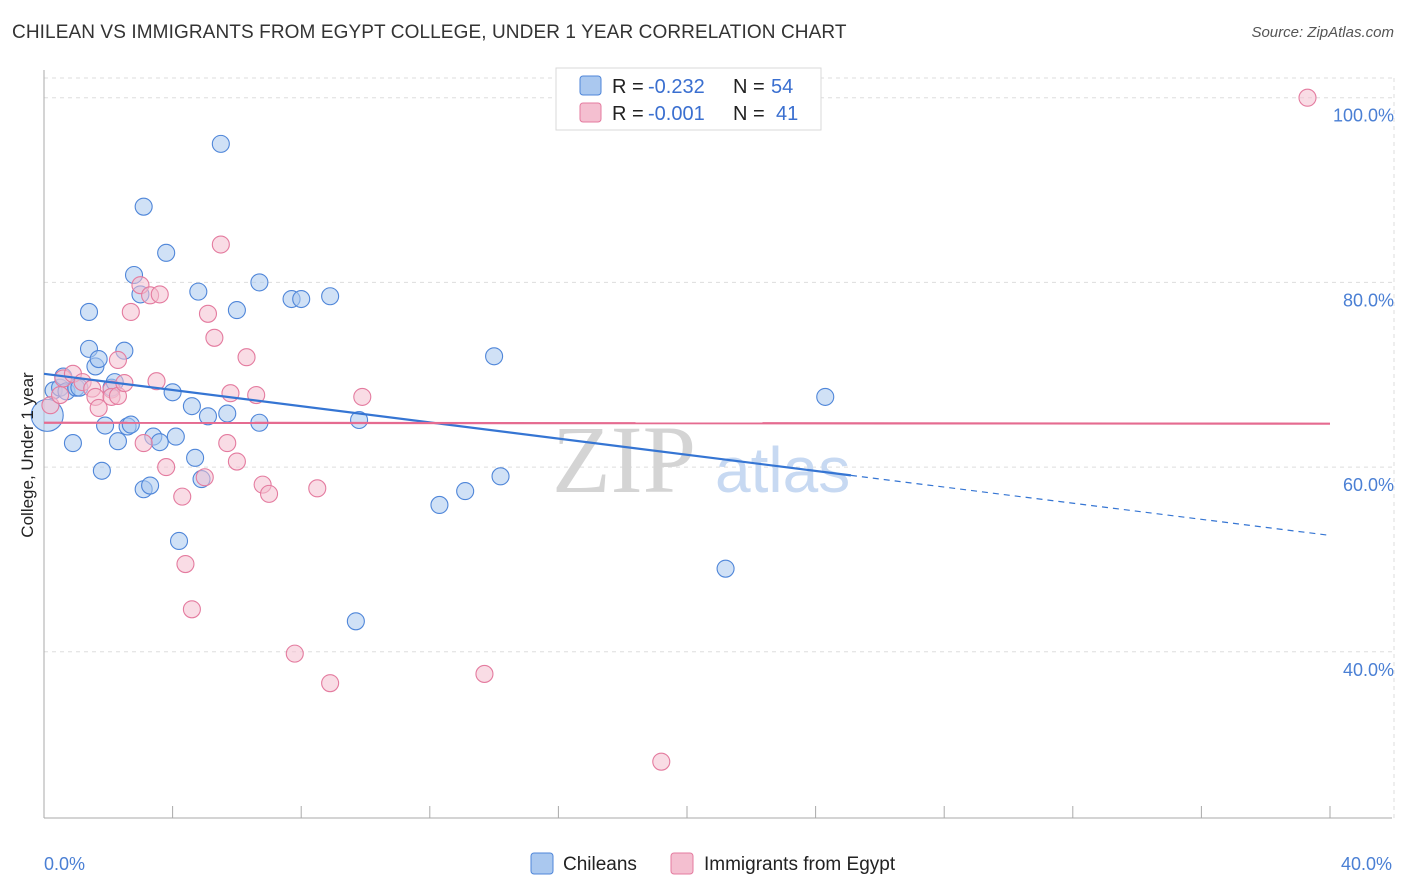  What do you see at coordinates (1366, 864) in the screenshot?
I see `x-tick-label-max: 40.0%` at bounding box center [1366, 864].